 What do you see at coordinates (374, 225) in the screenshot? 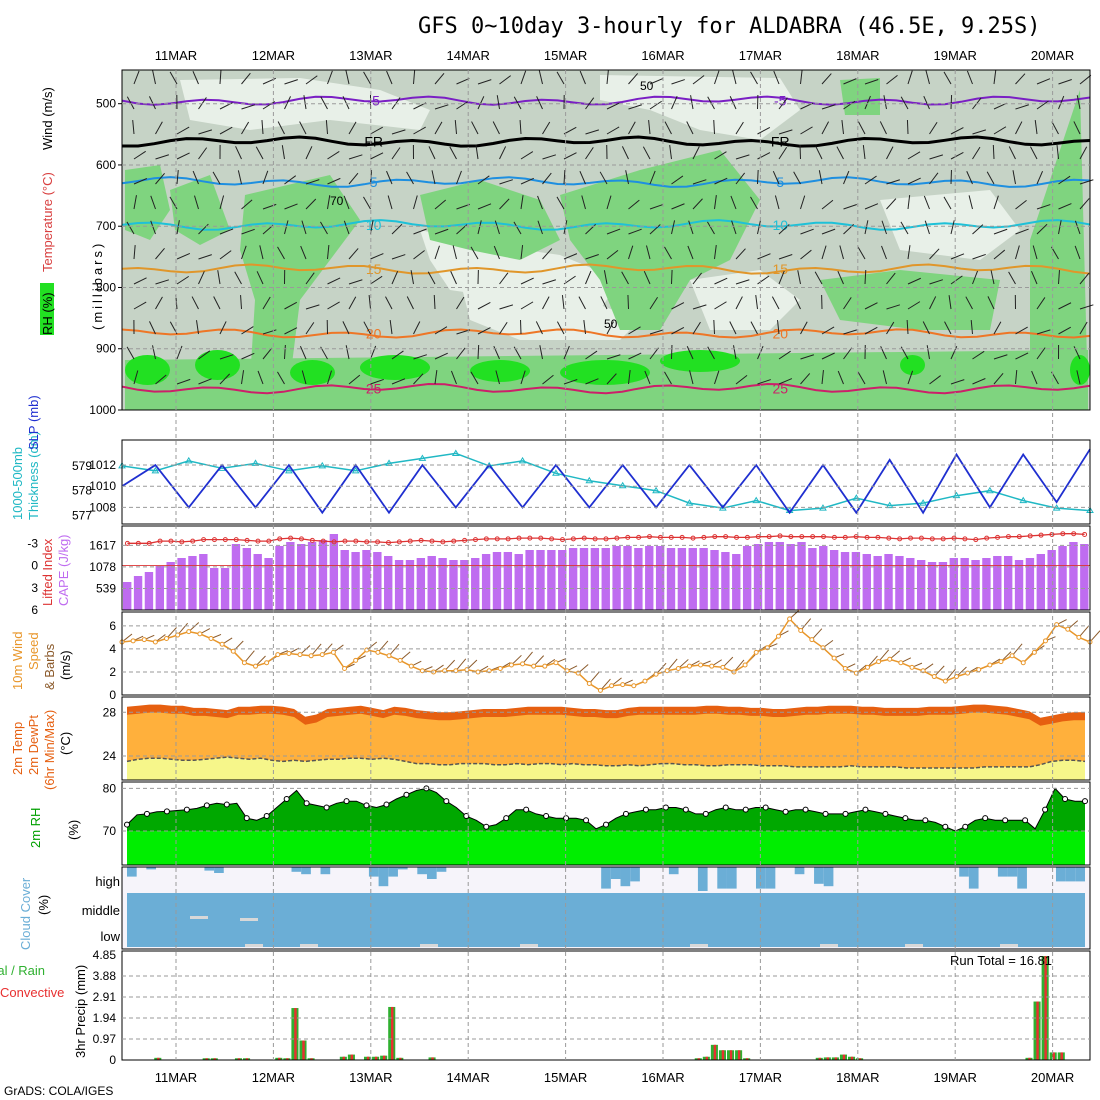
I see `temperature-contour-label: 10` at bounding box center [374, 225].